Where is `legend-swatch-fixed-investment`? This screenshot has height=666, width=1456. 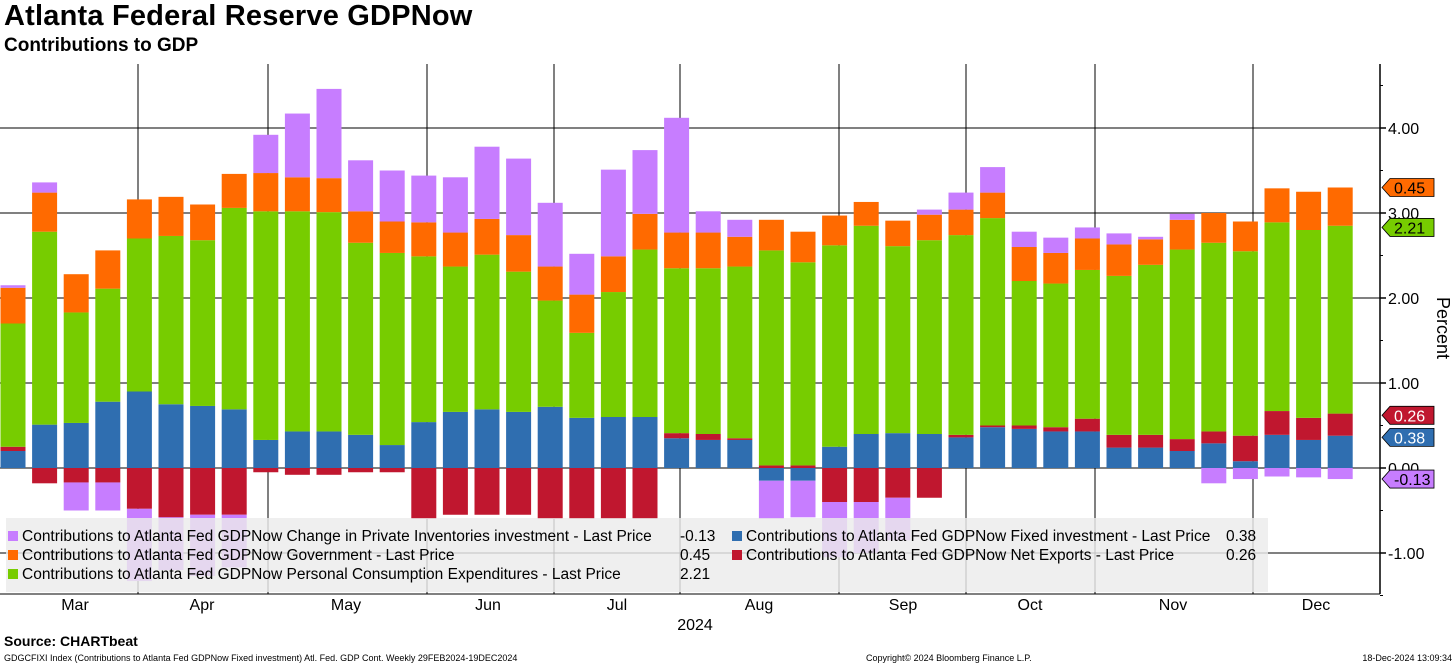
legend-swatch-fixed-investment is located at coordinates (737, 536).